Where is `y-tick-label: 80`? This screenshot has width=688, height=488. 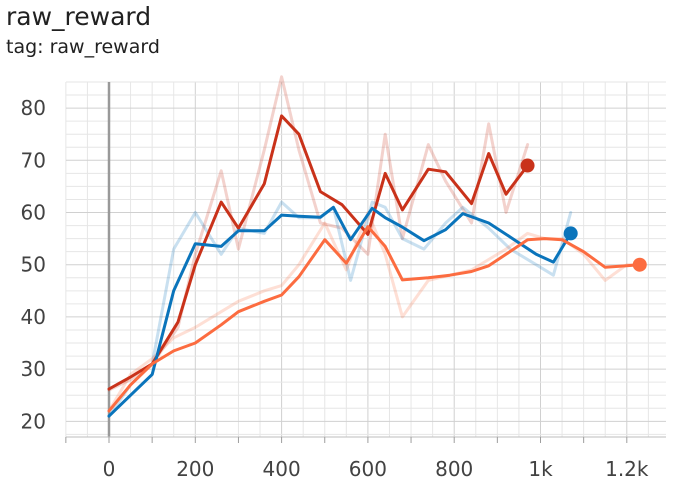
y-tick-label: 80 is located at coordinates (33, 108).